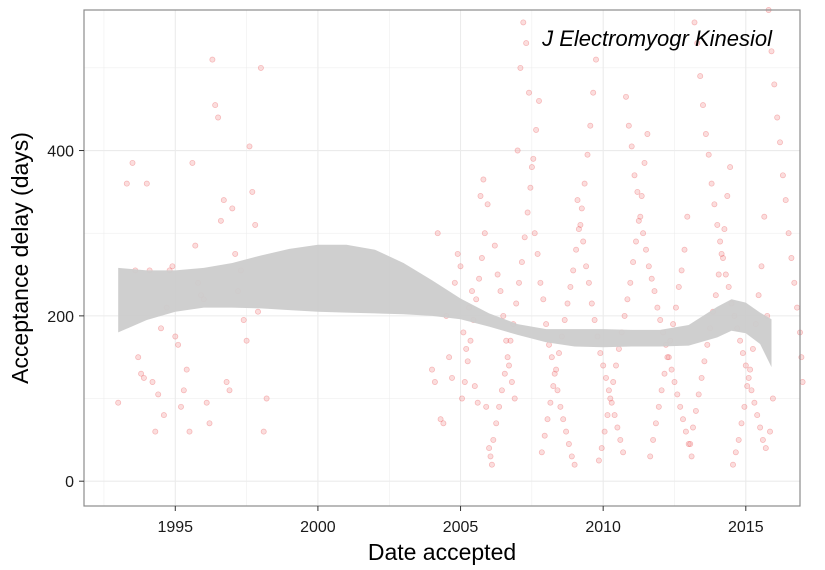  What do you see at coordinates (318, 527) in the screenshot?
I see `x-tick-label: 2000` at bounding box center [318, 527].